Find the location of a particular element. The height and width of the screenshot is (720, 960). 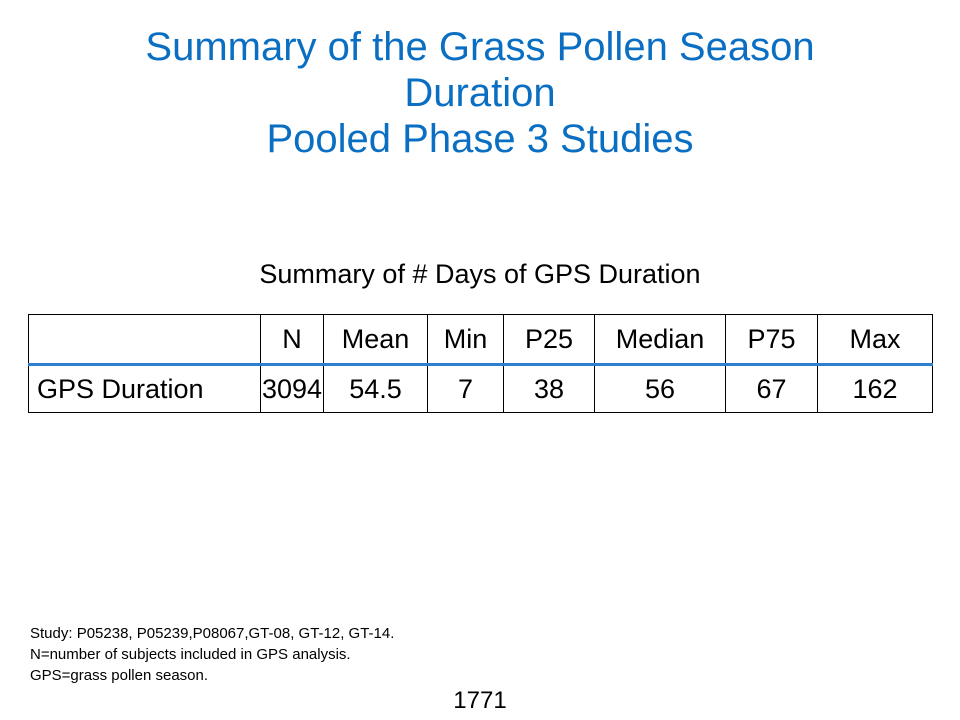

table-header-row: N Mean Min P25 Median P75 Max is located at coordinates (480, 340).